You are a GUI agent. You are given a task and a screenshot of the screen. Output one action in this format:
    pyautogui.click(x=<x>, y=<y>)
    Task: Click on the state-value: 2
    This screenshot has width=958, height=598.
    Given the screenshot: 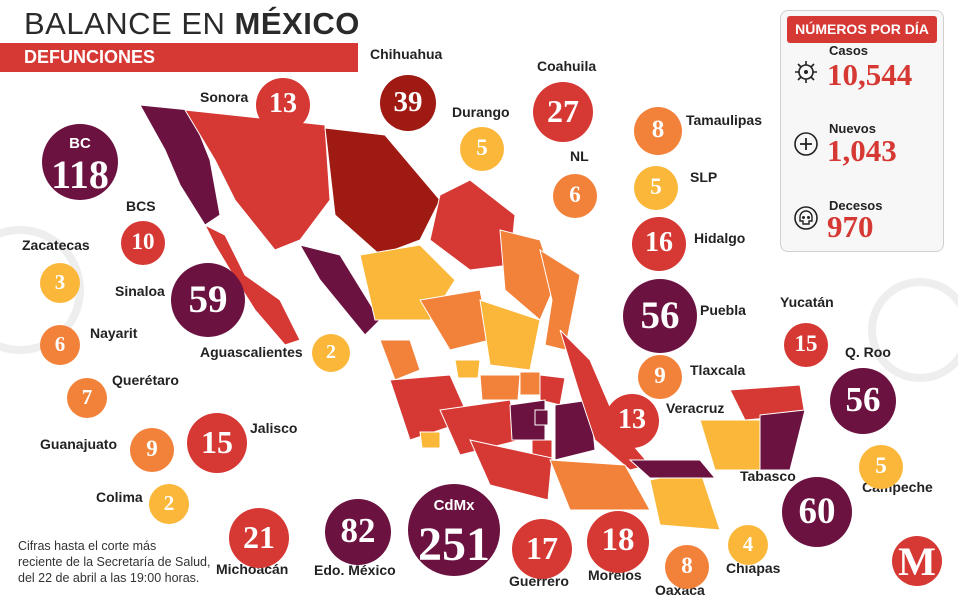 What is the action you would take?
    pyautogui.click(x=331, y=352)
    